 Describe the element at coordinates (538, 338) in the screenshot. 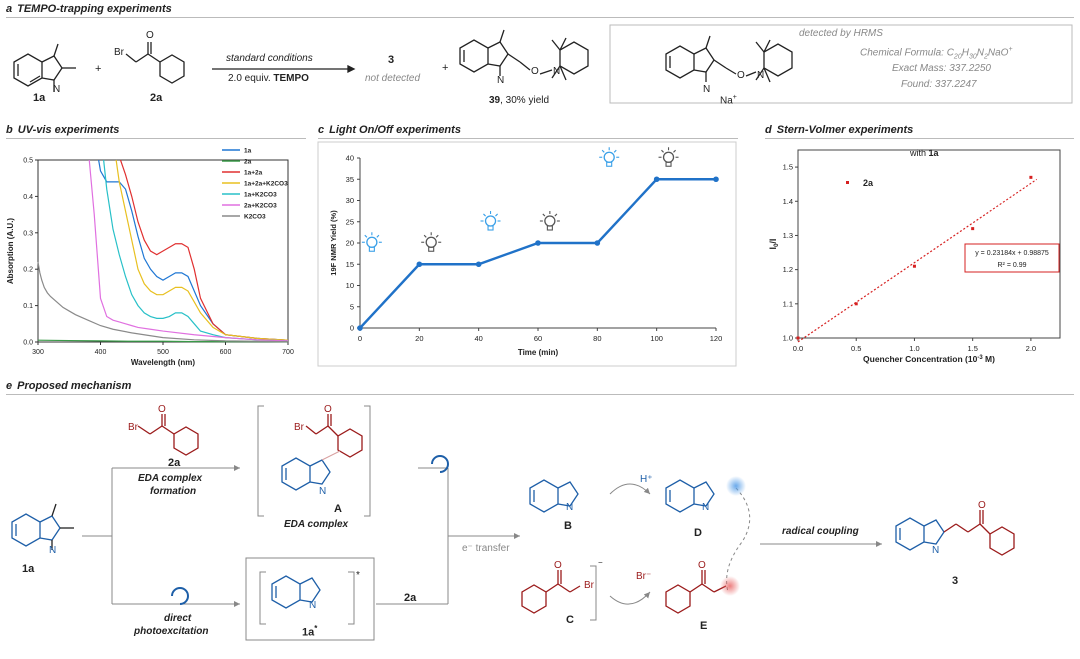

I see `light-x-tick-label: 60` at that location.